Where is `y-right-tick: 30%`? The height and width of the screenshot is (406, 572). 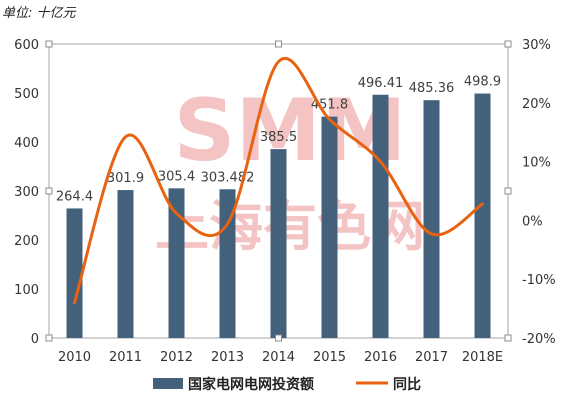 y-right-tick: 30% is located at coordinates (536, 45).